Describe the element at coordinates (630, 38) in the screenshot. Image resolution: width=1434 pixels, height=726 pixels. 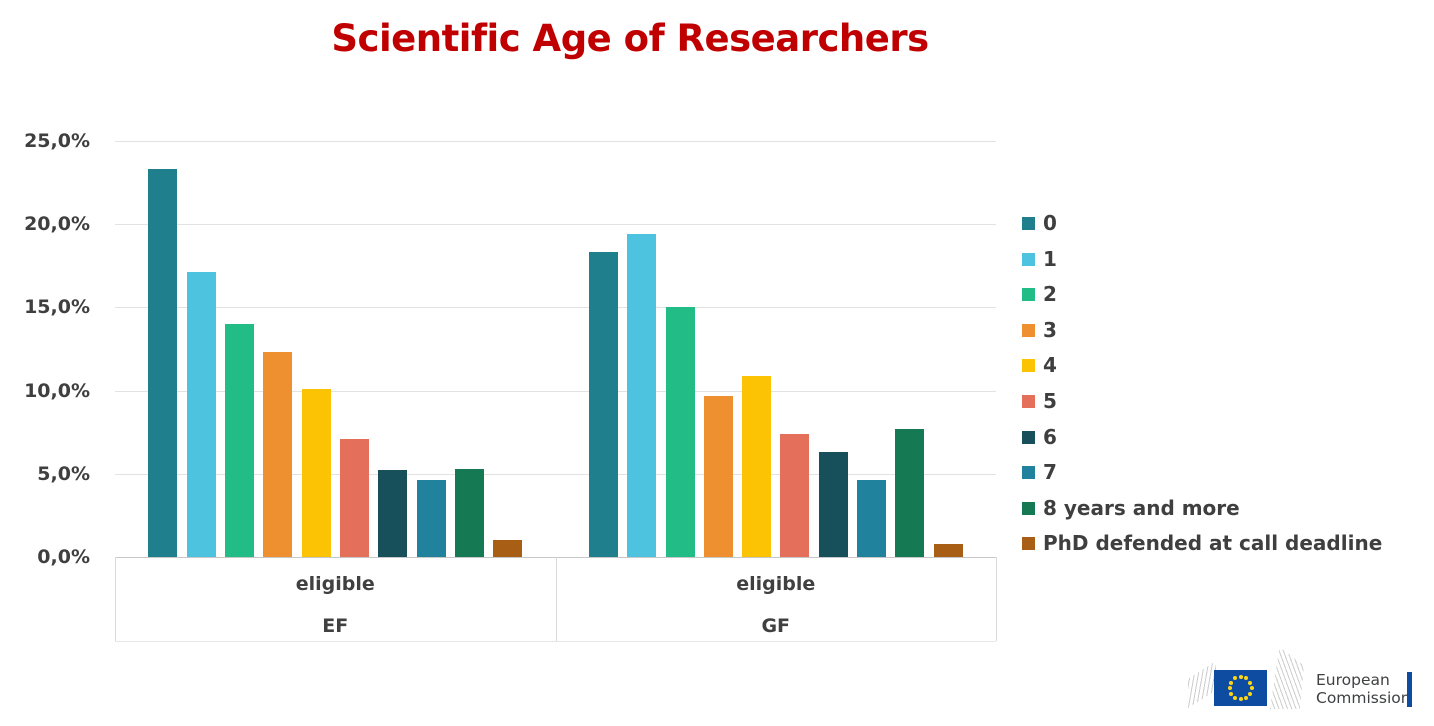
I see `chart-title: Scientific Age of Researchers` at that location.